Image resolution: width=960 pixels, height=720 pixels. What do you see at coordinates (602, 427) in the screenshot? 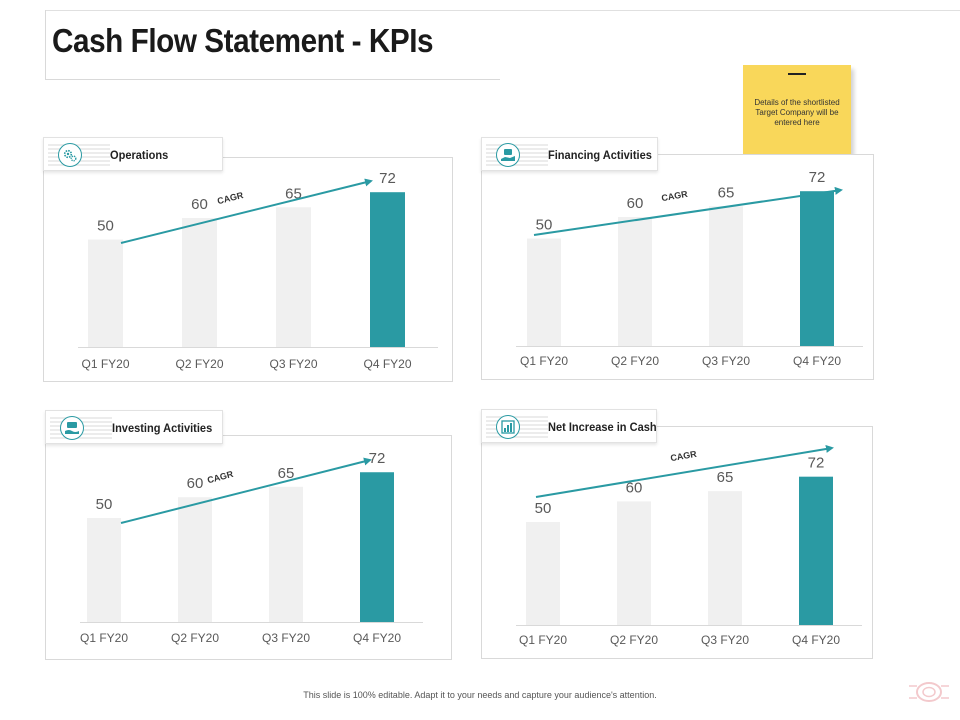
I see `net-increase-title: Net Increase in Cash` at bounding box center [602, 427].